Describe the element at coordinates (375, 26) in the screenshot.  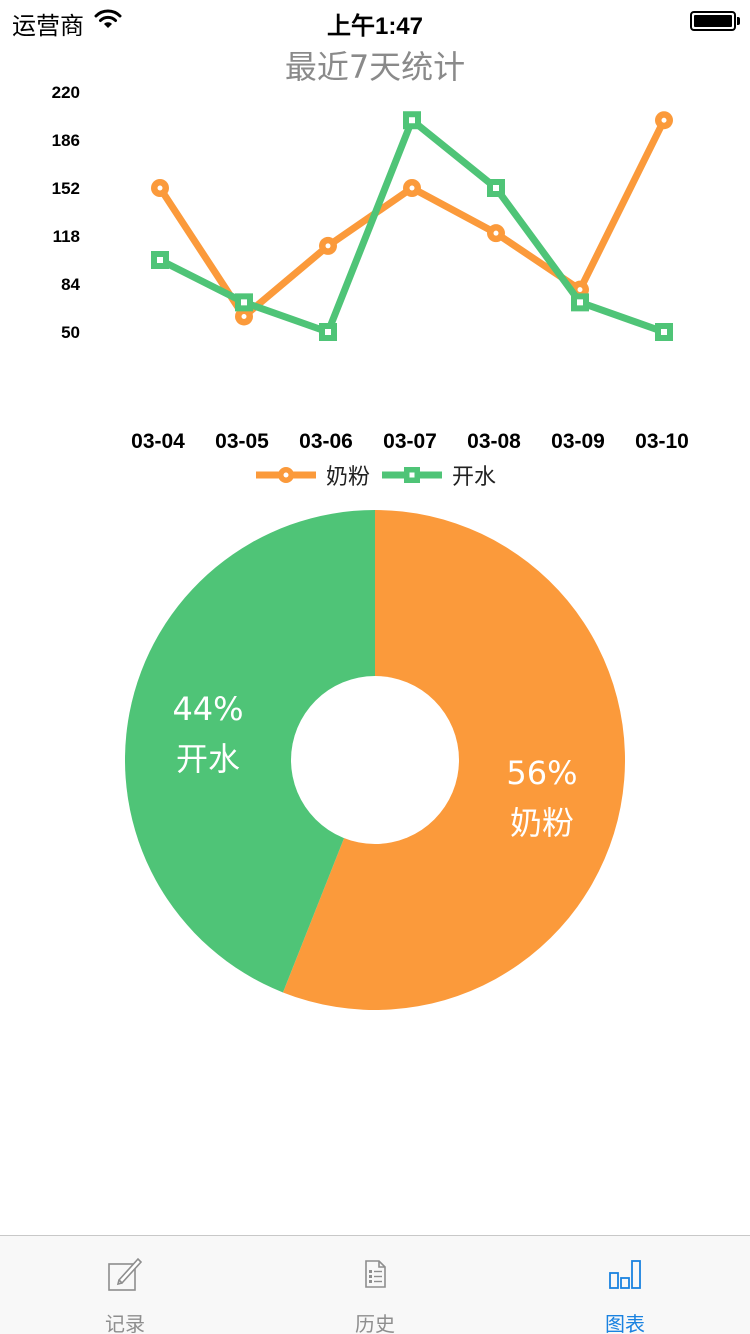
I see `status-time: 上午1:47` at that location.